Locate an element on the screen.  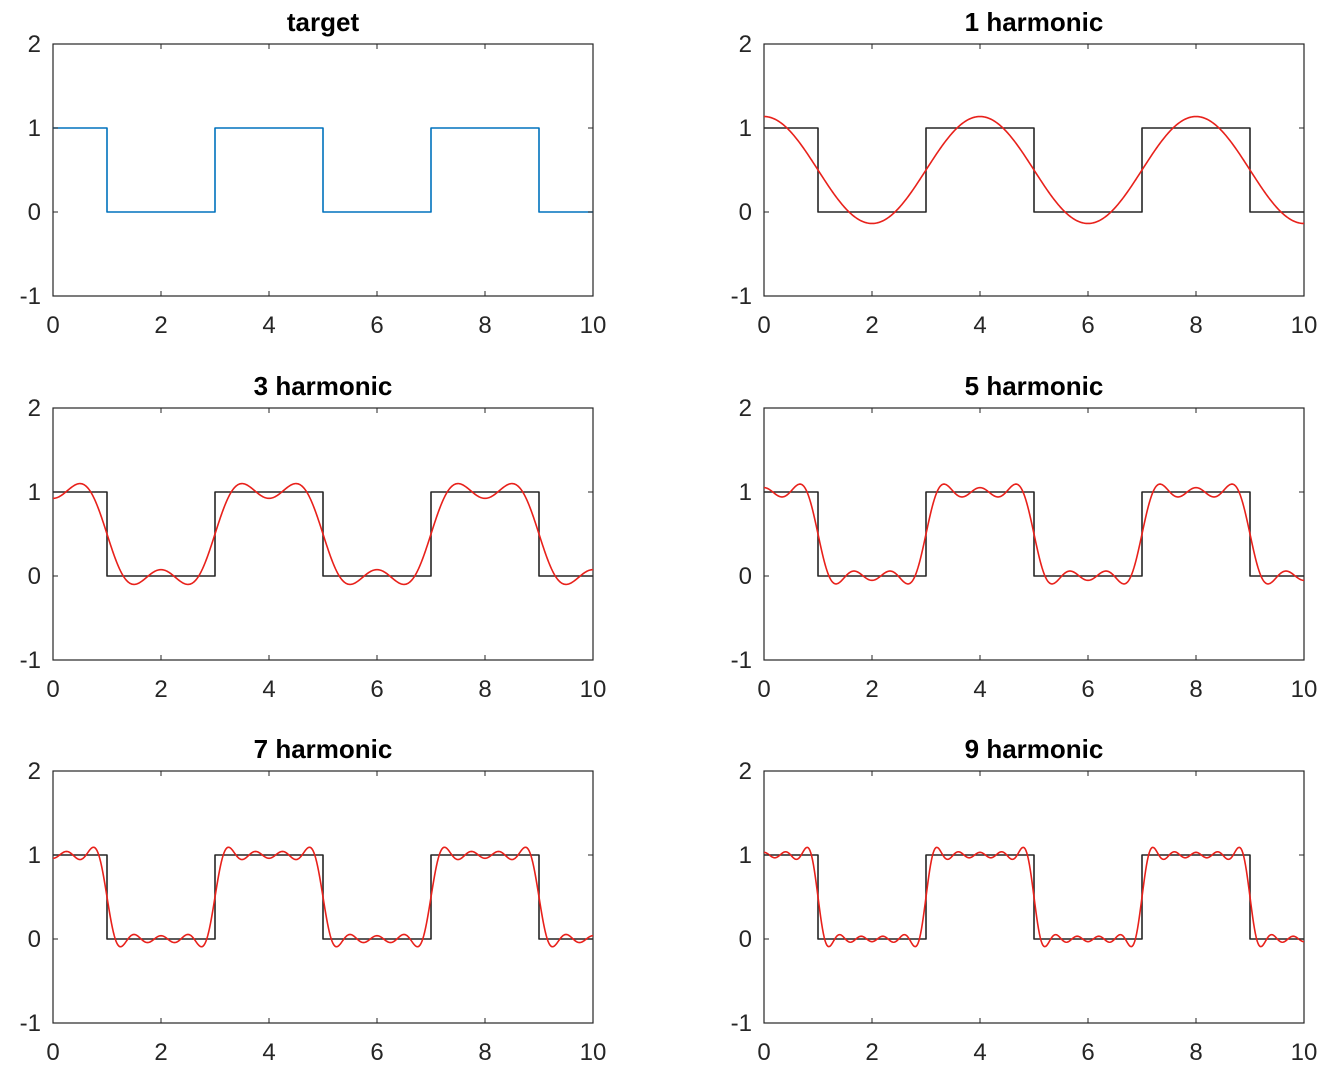
subplot-title: 9 harmonic is located at coordinates (1034, 749).